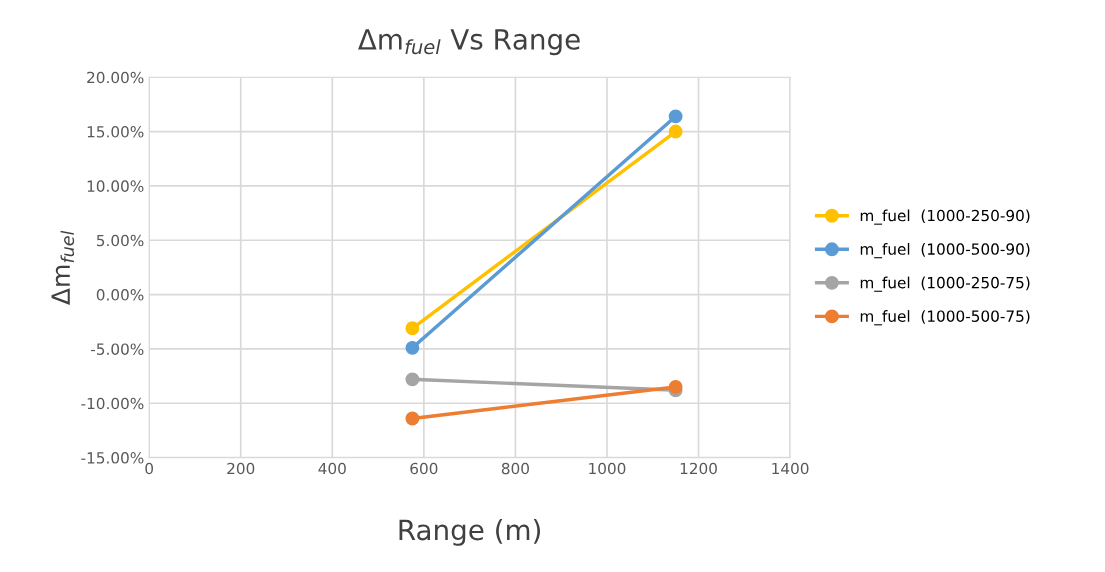 The width and height of the screenshot is (1105, 572). What do you see at coordinates (469, 42) in the screenshot?
I see `chart-title: Δm$_{fuel}$ Vs Range` at bounding box center [469, 42].